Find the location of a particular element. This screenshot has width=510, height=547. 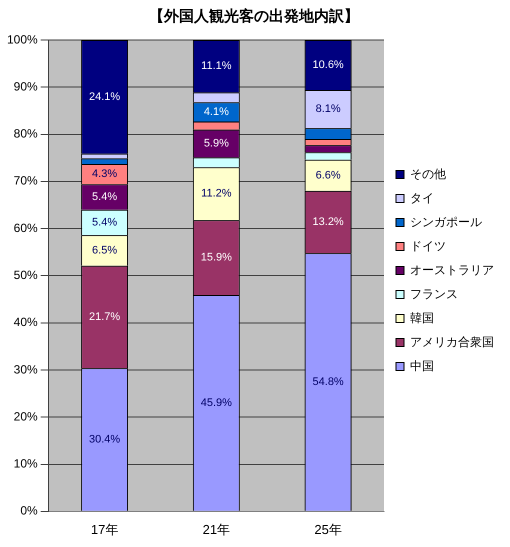

legend-label: フランス is located at coordinates (434, 293).